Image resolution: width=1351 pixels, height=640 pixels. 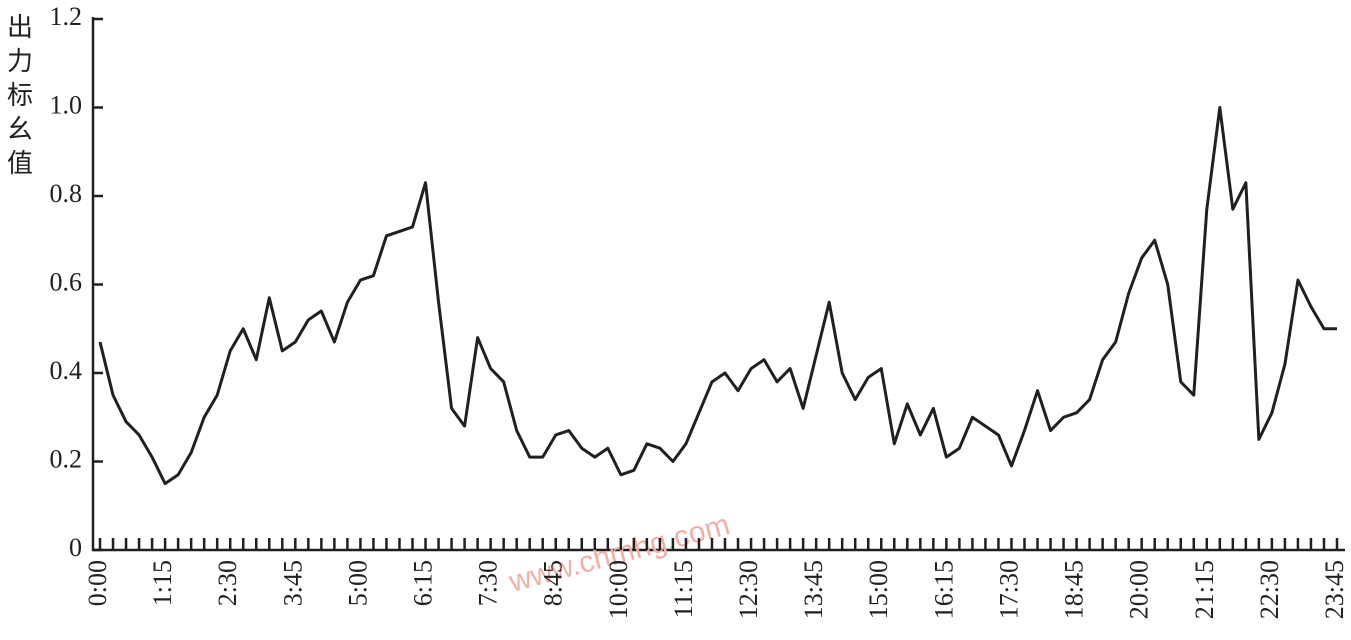 What do you see at coordinates (618, 589) in the screenshot?
I see `x-tick-label: 10:00` at bounding box center [618, 589].